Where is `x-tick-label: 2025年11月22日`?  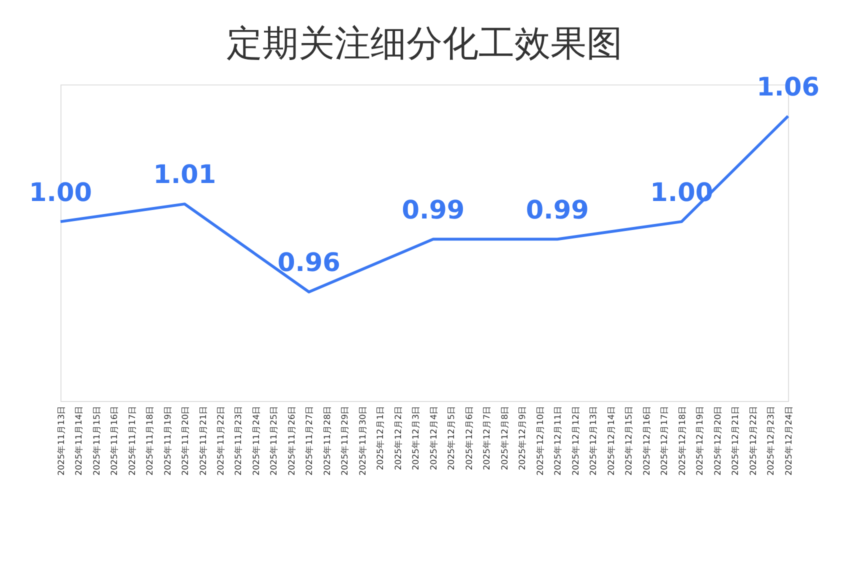
x-tick-label: 2025年11月22日 is located at coordinates (221, 440).